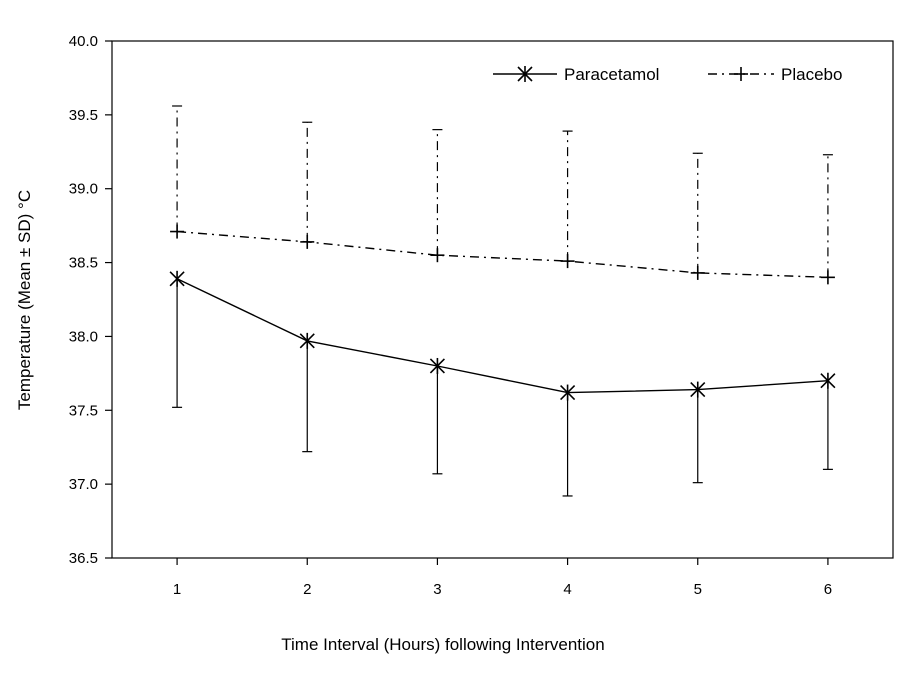  I want to click on y-tick-label: 38.5, so click(83, 263).